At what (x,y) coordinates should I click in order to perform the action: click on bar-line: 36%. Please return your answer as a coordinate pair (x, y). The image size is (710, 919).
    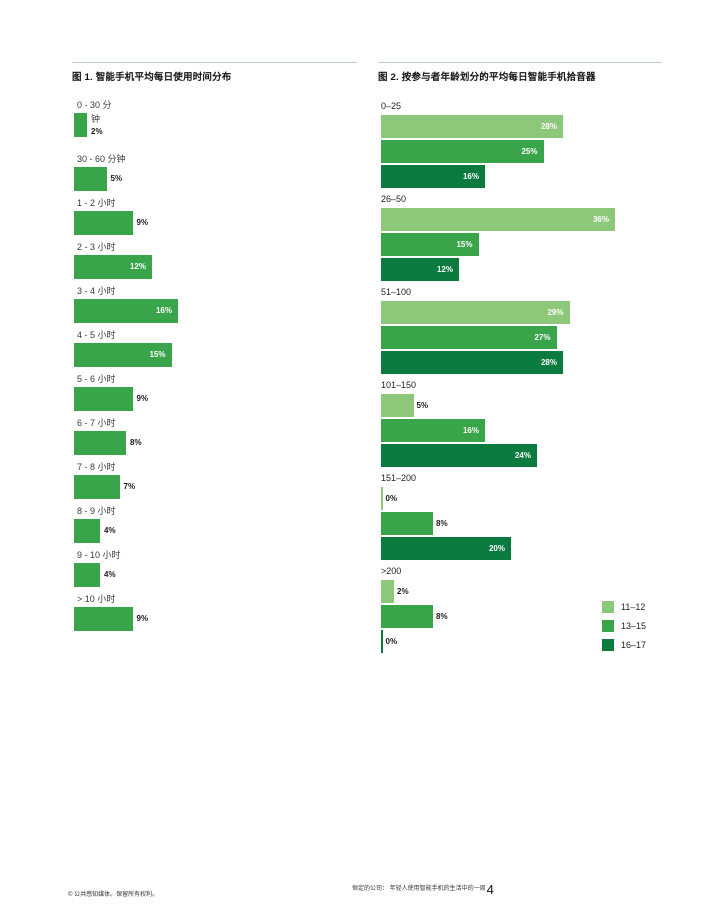
    Looking at the image, I should click on (523, 219).